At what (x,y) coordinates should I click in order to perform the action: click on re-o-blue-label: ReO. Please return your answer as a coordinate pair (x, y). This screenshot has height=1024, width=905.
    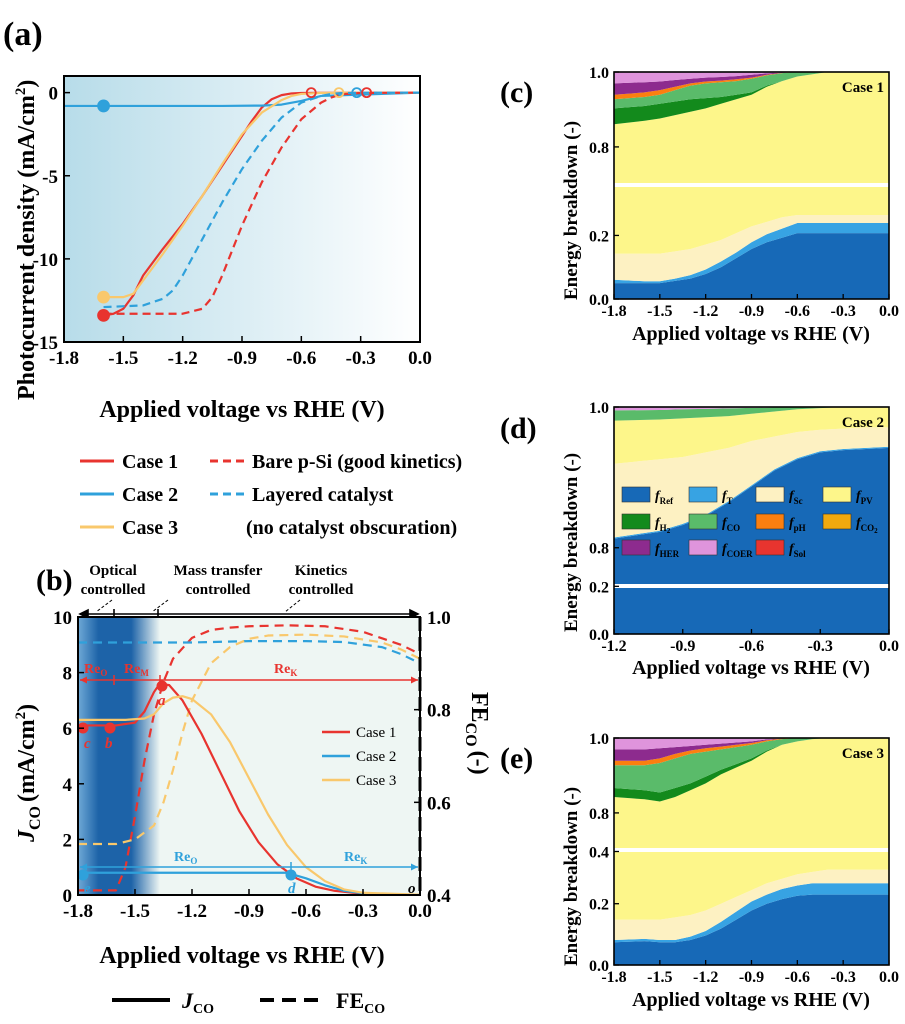
    Looking at the image, I should click on (185, 858).